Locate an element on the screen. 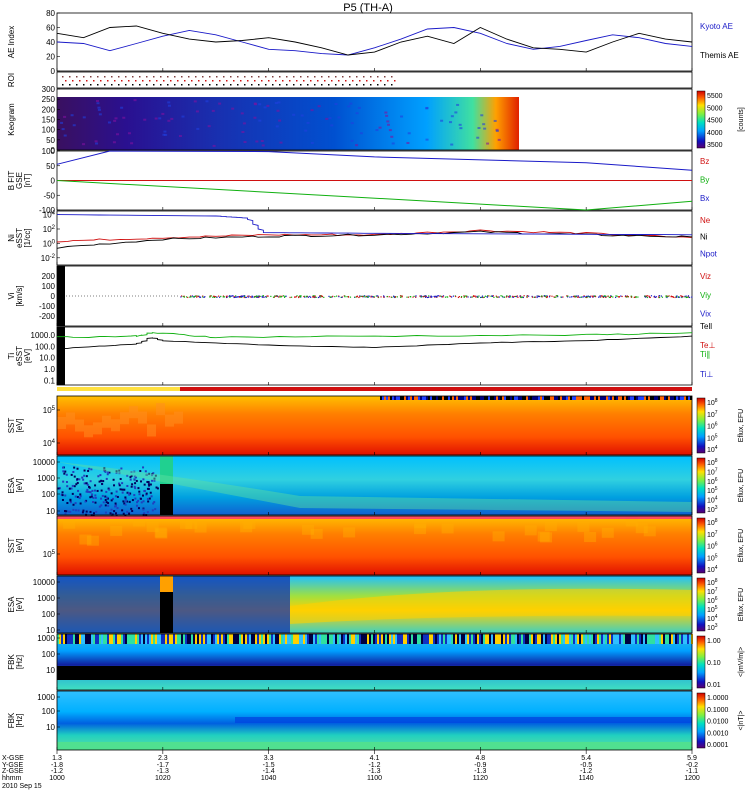  ae-ytick-label: 0 is located at coordinates (53, 71).